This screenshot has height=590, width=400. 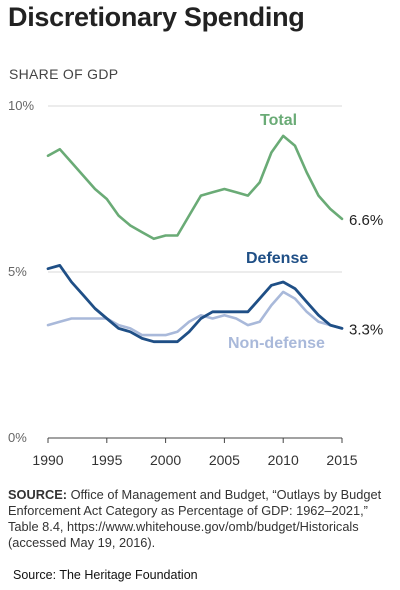 What do you see at coordinates (278, 120) in the screenshot?
I see `series-name-total: Total` at bounding box center [278, 120].